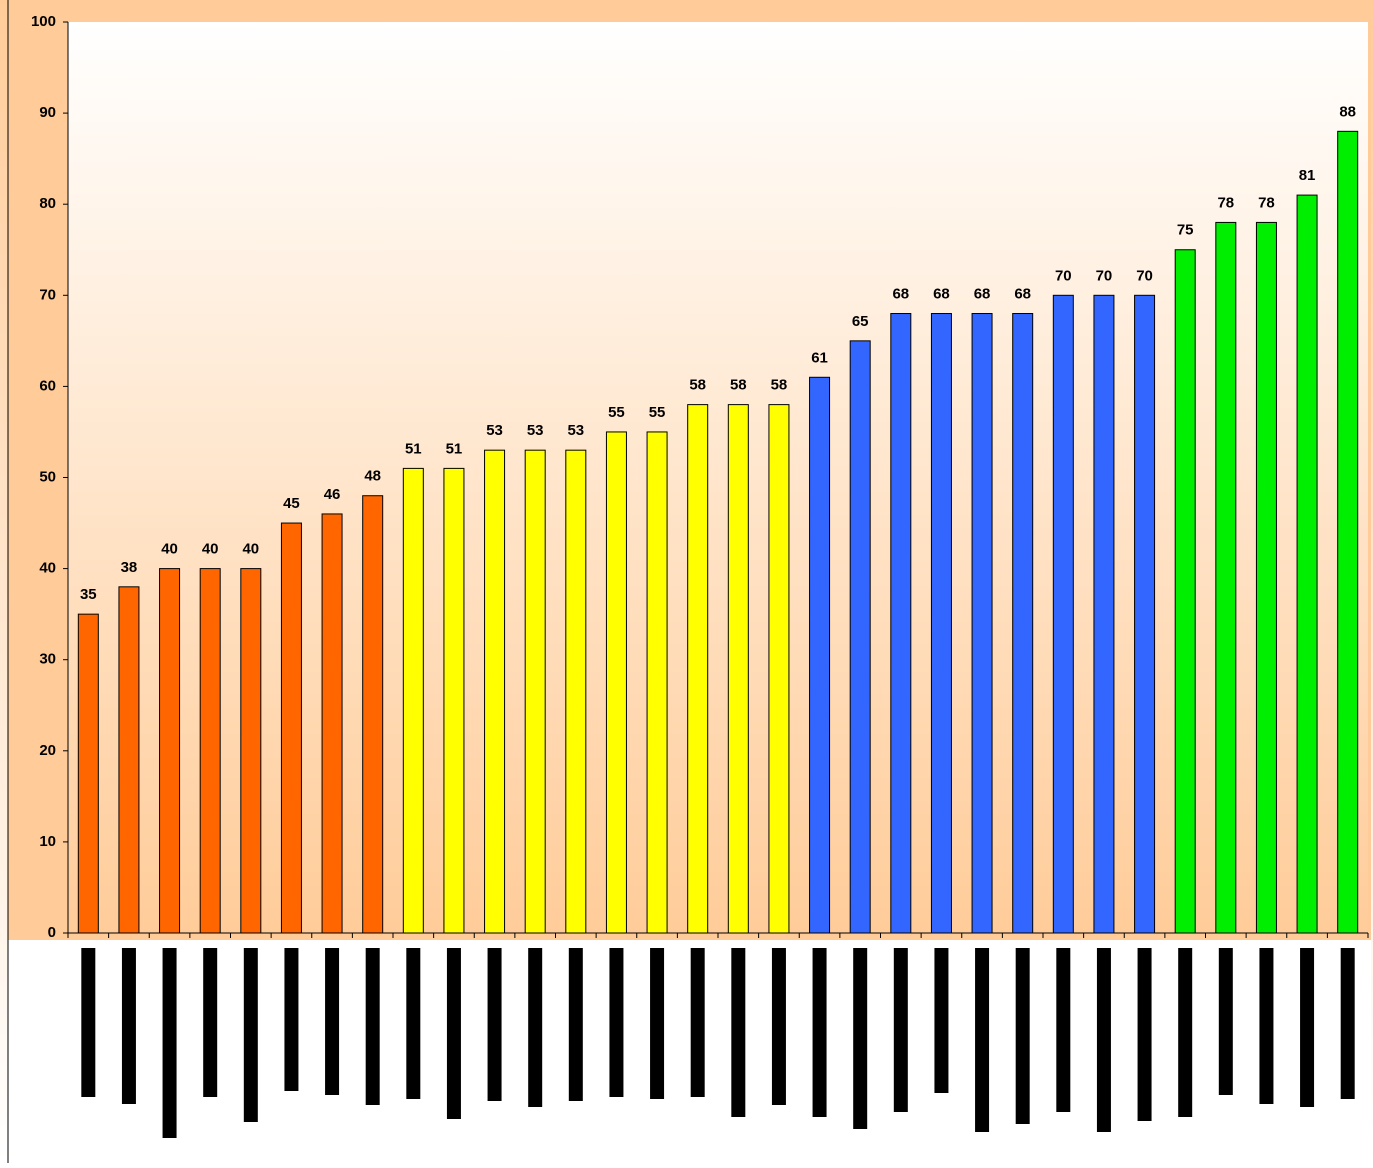 The height and width of the screenshot is (1168, 1373). What do you see at coordinates (47, 659) in the screenshot?
I see `y-tick-label: 30` at bounding box center [47, 659].